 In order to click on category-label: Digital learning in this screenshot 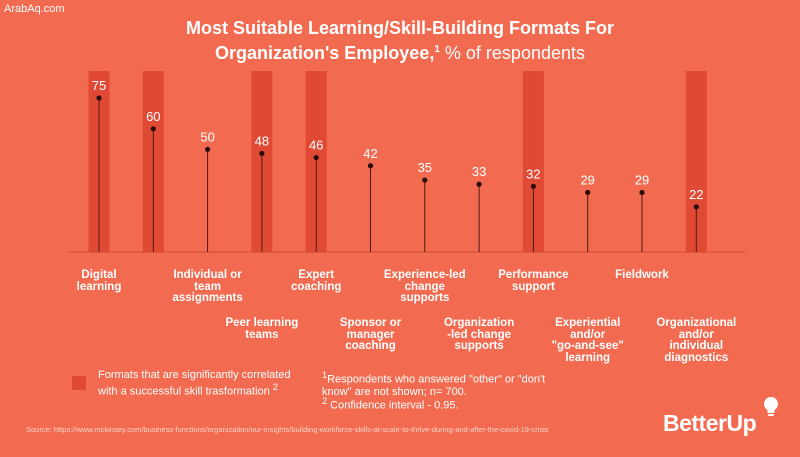, I will do `click(99, 281)`.